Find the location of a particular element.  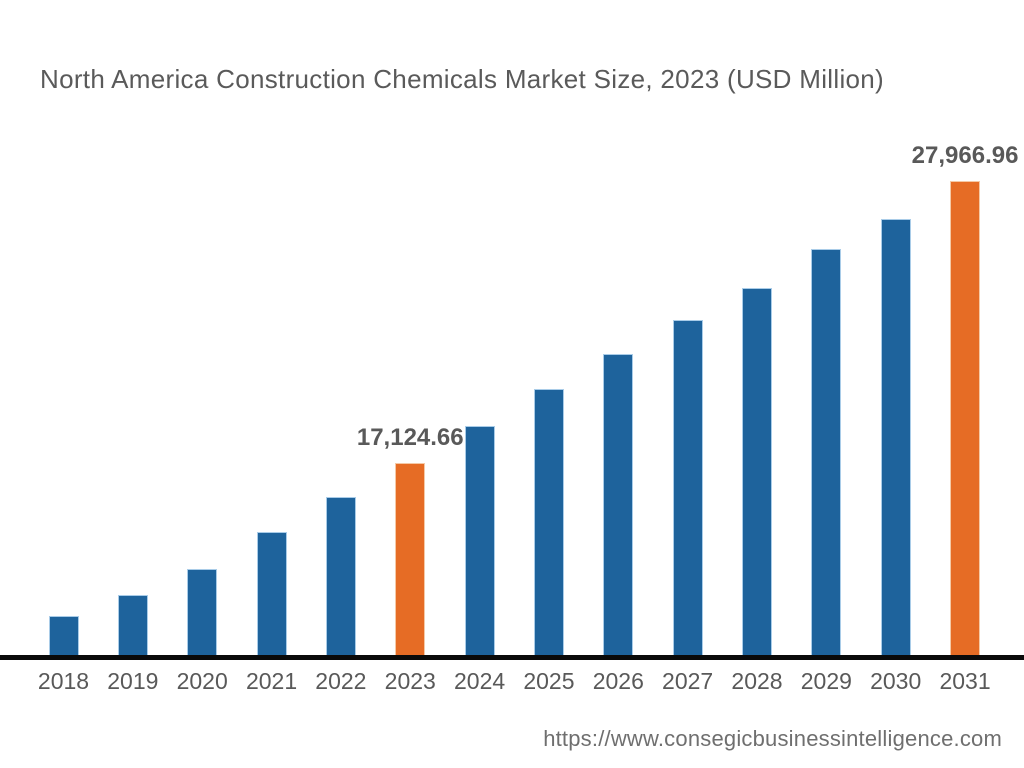

bar-2026 is located at coordinates (618, 505).